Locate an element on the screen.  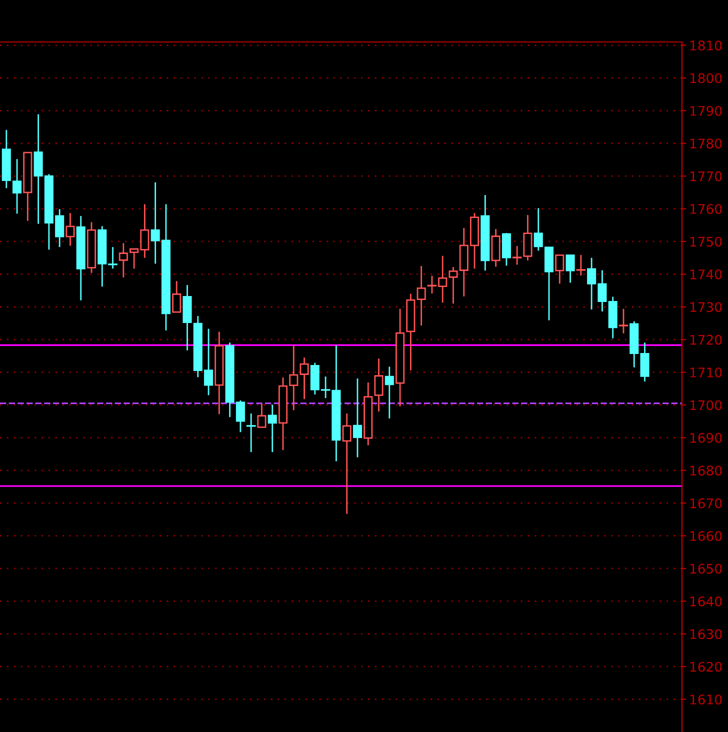
y-tick-label: 1630 is located at coordinates (706, 634).